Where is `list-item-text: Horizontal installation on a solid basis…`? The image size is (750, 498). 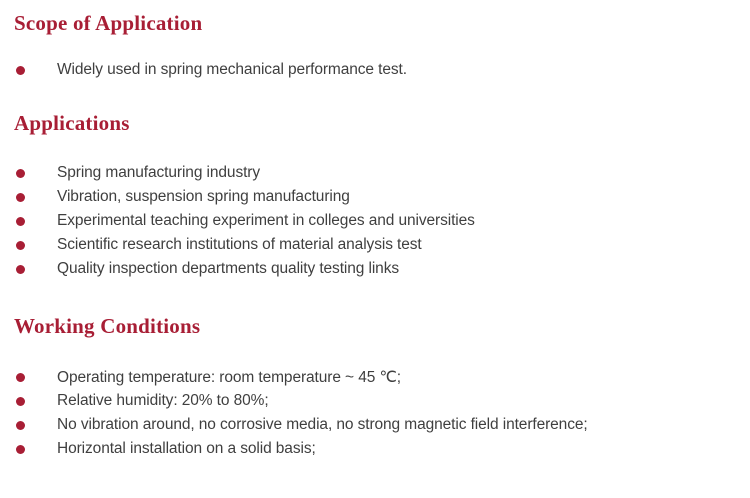 list-item-text: Horizontal installation on a solid basis… is located at coordinates (186, 448).